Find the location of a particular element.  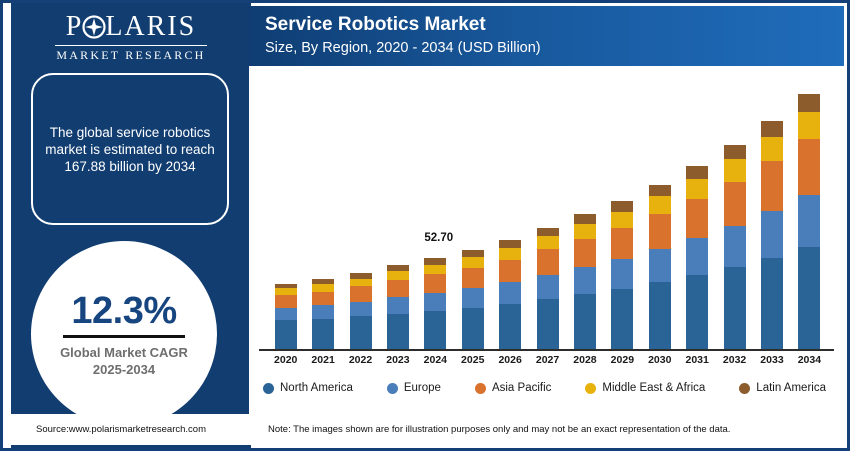

brand-name-prefix: P is located at coordinates (74, 26).